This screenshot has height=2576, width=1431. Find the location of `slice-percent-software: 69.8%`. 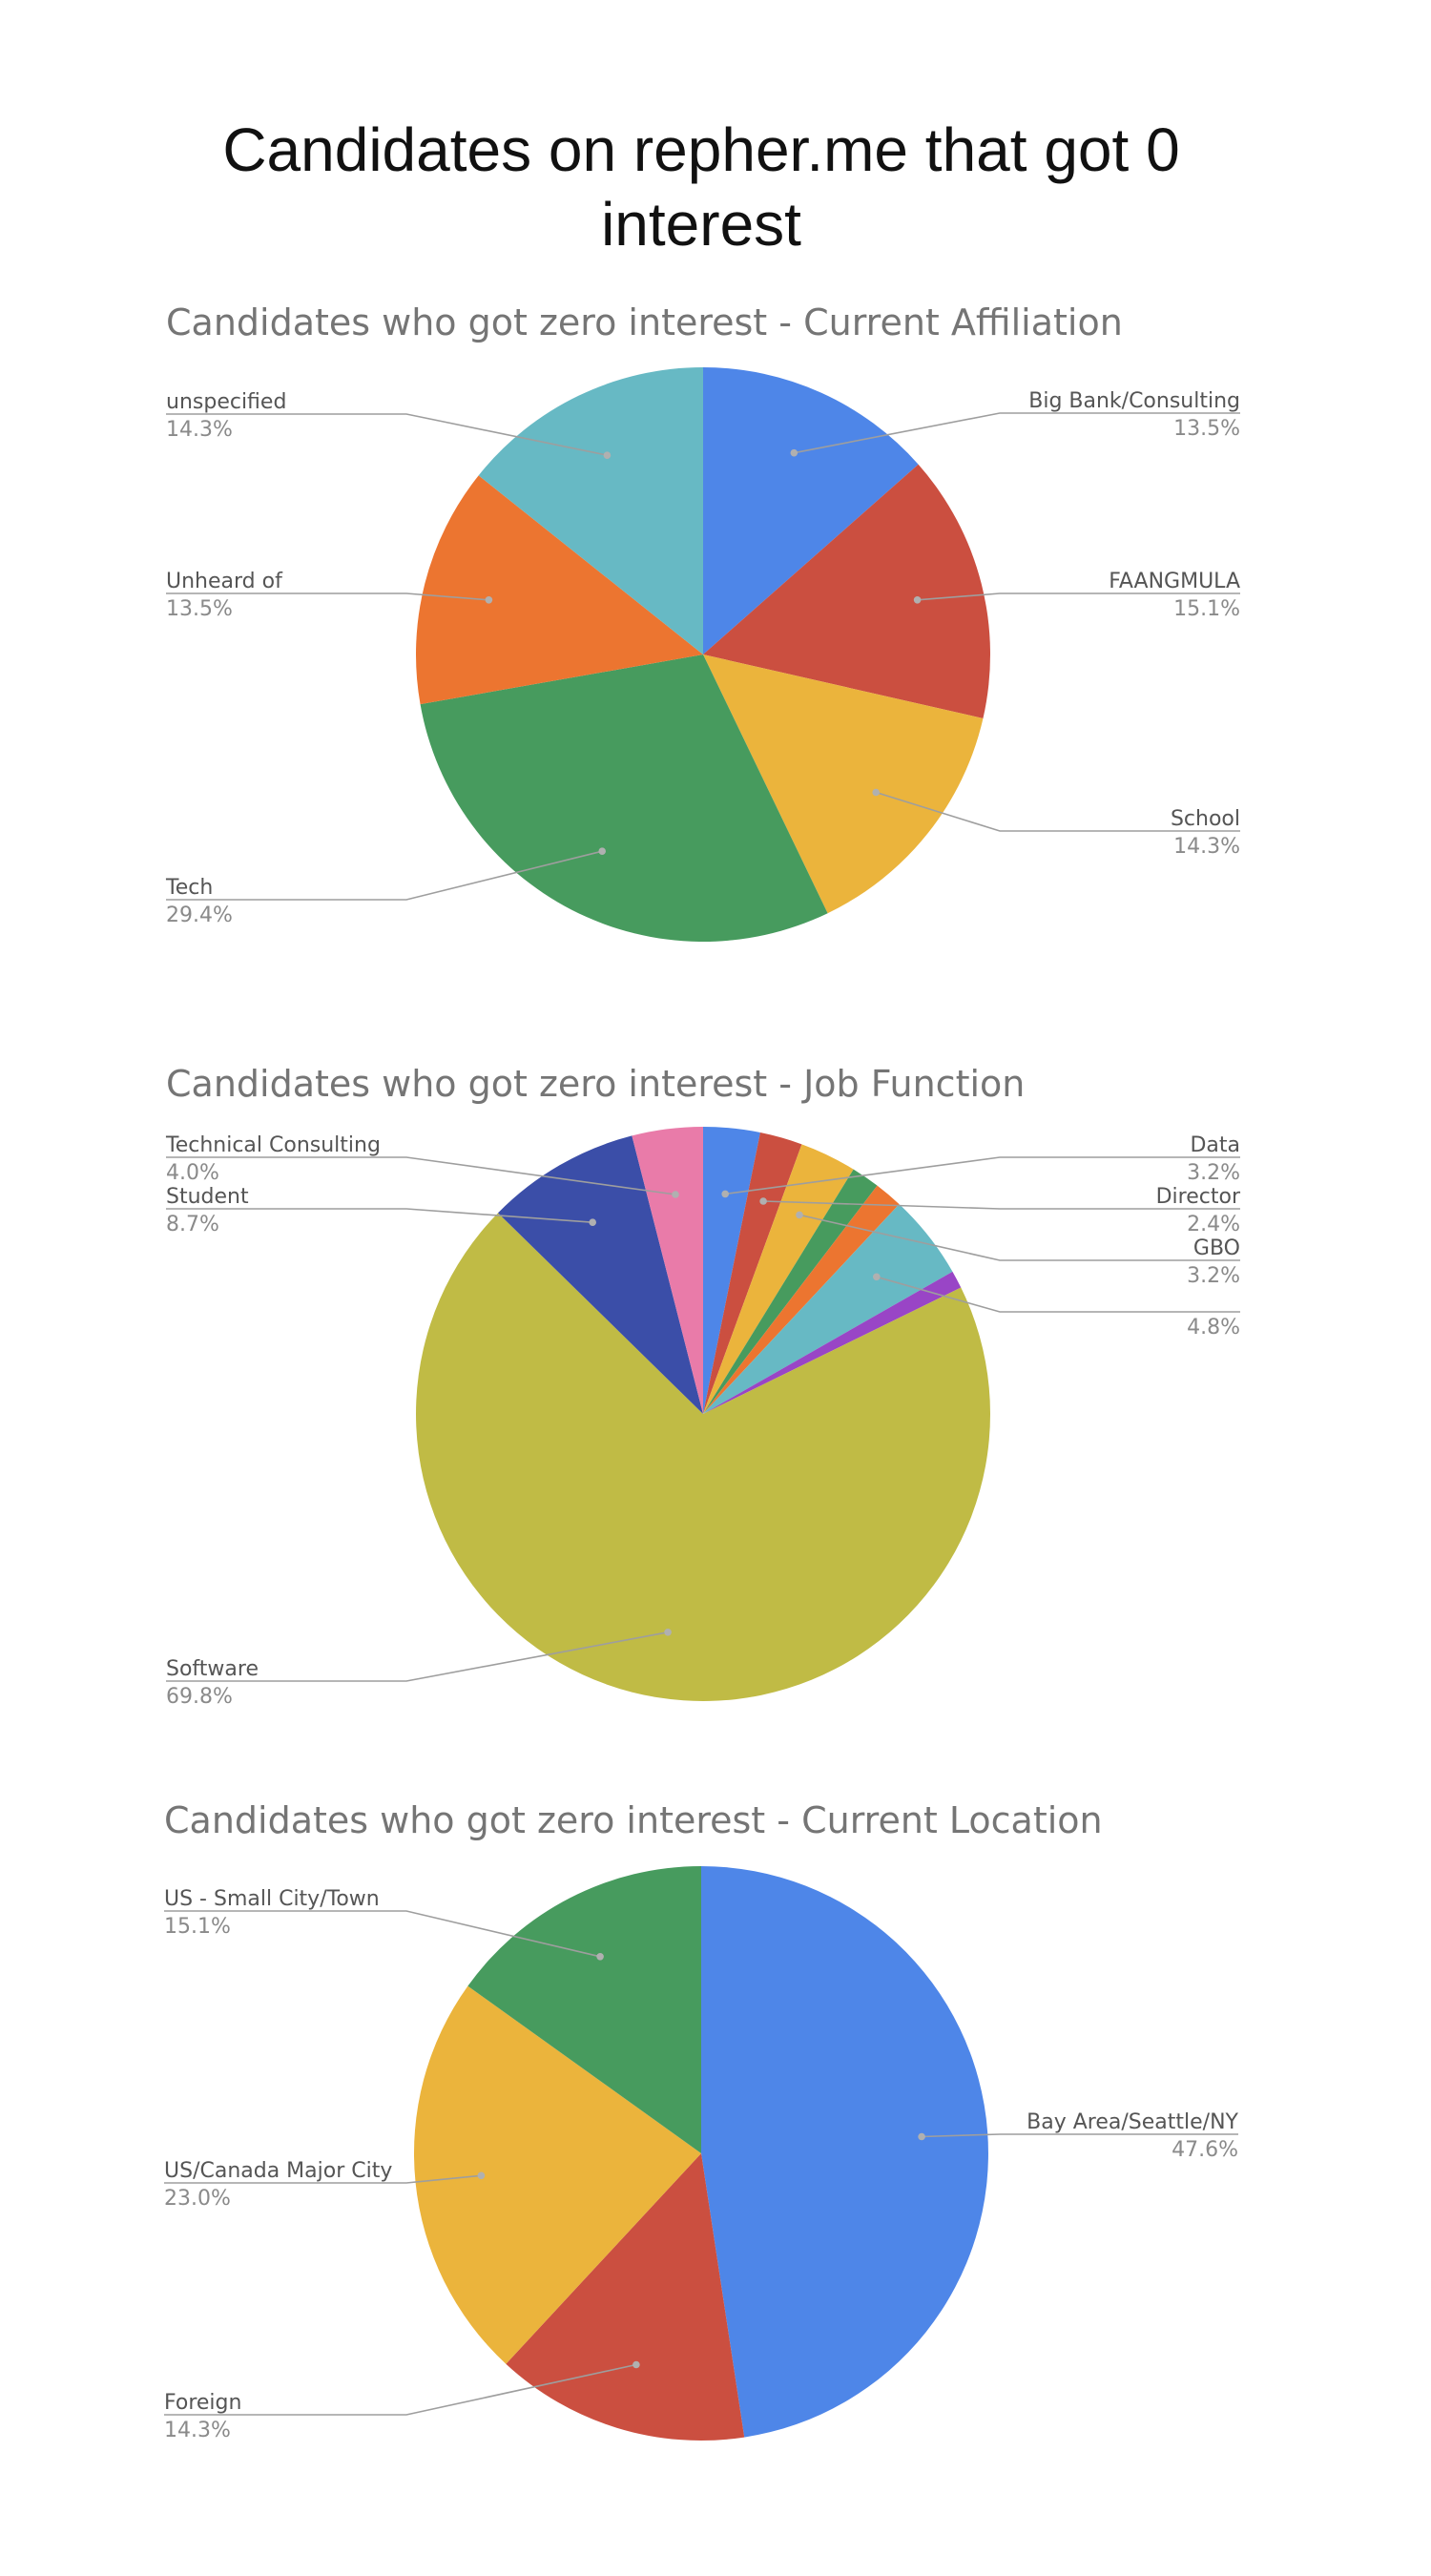

slice-percent-software: 69.8% is located at coordinates (199, 1697).